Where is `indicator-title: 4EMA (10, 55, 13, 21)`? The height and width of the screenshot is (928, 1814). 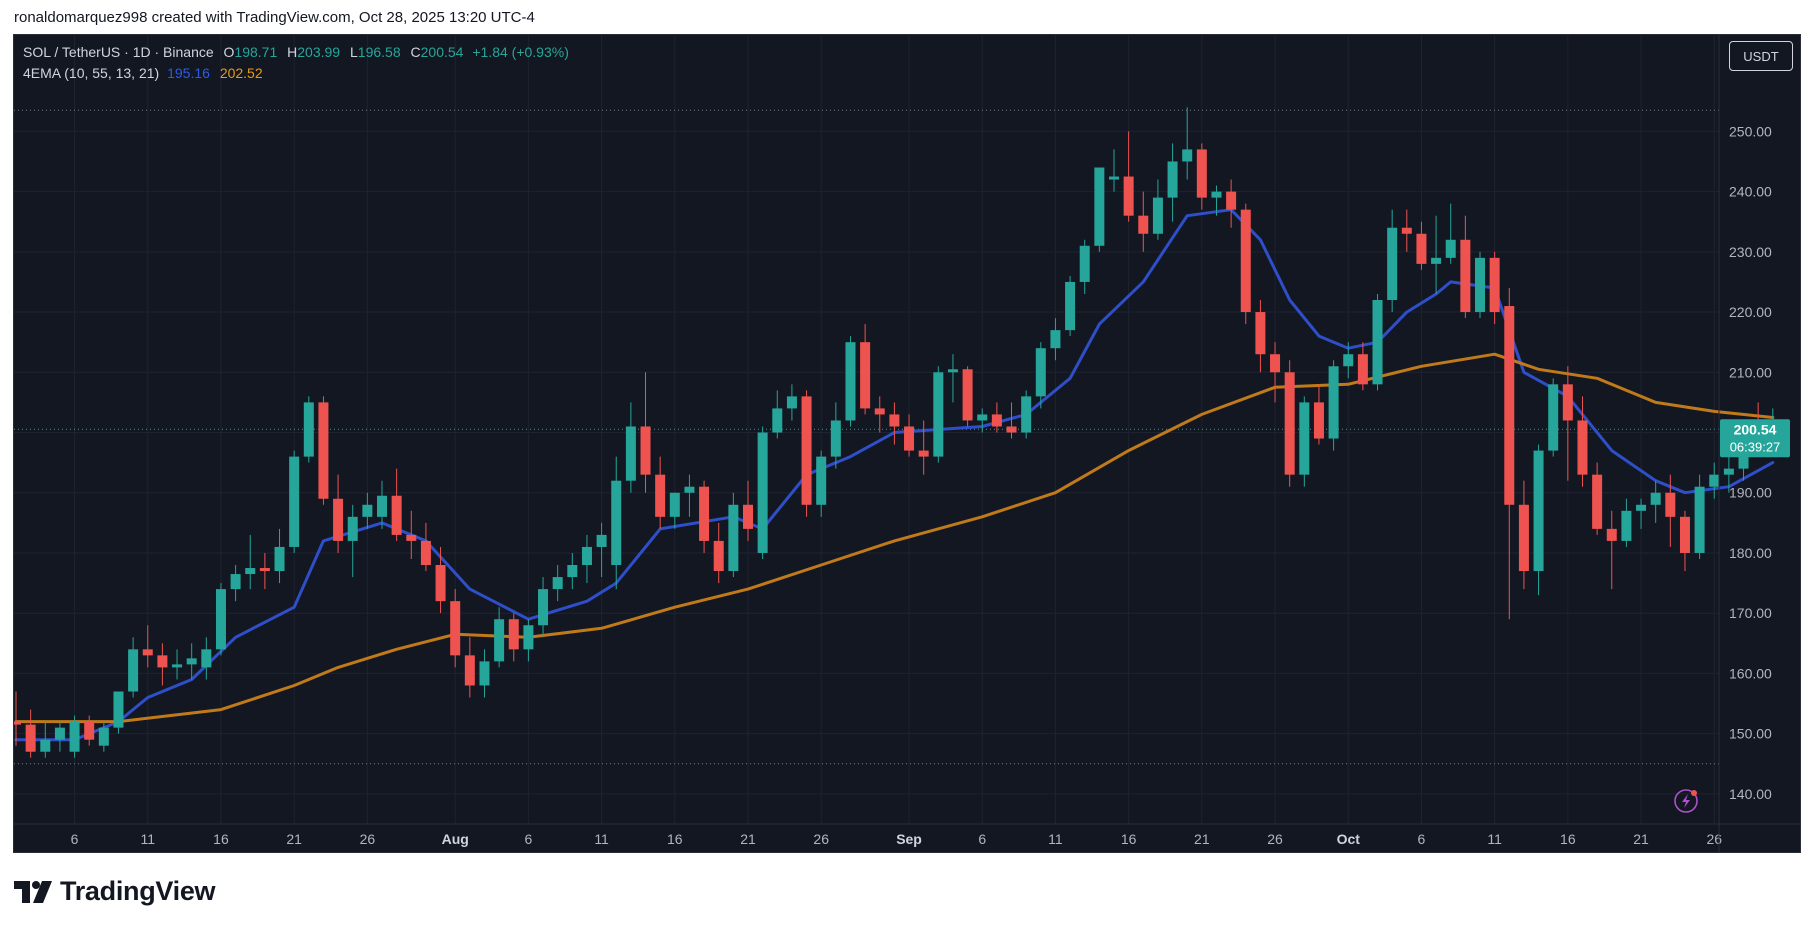 indicator-title: 4EMA (10, 55, 13, 21) is located at coordinates (91, 73).